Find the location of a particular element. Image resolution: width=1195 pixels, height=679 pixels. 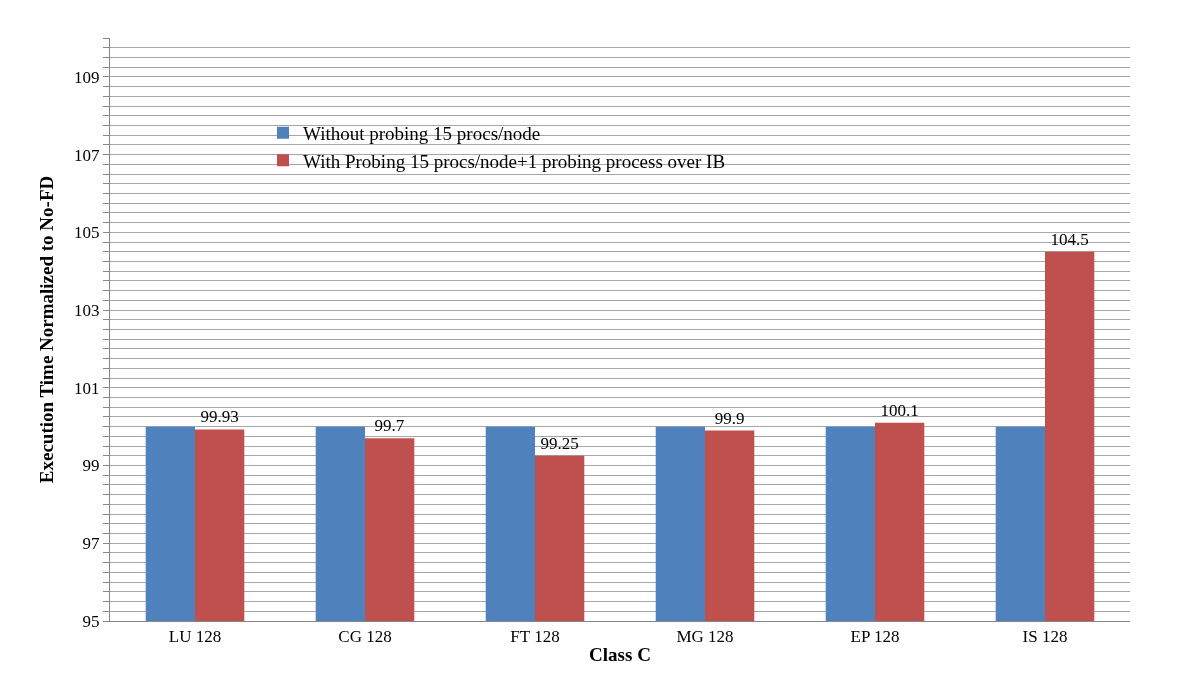

x-tick-label: MG 128 is located at coordinates (705, 637).